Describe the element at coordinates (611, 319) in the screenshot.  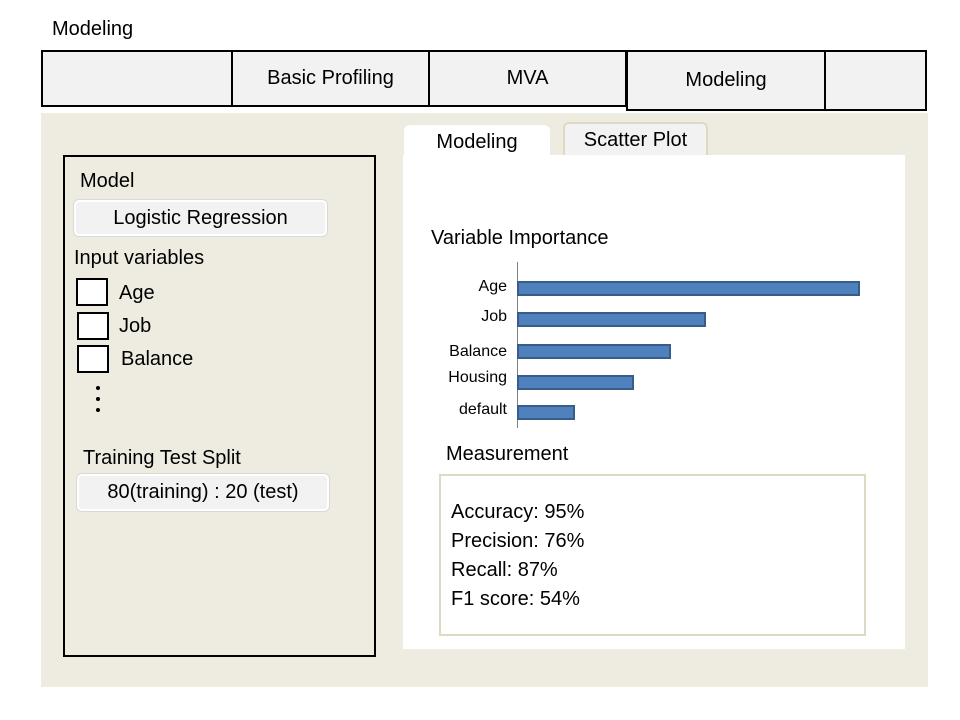
I see `bar-job` at that location.